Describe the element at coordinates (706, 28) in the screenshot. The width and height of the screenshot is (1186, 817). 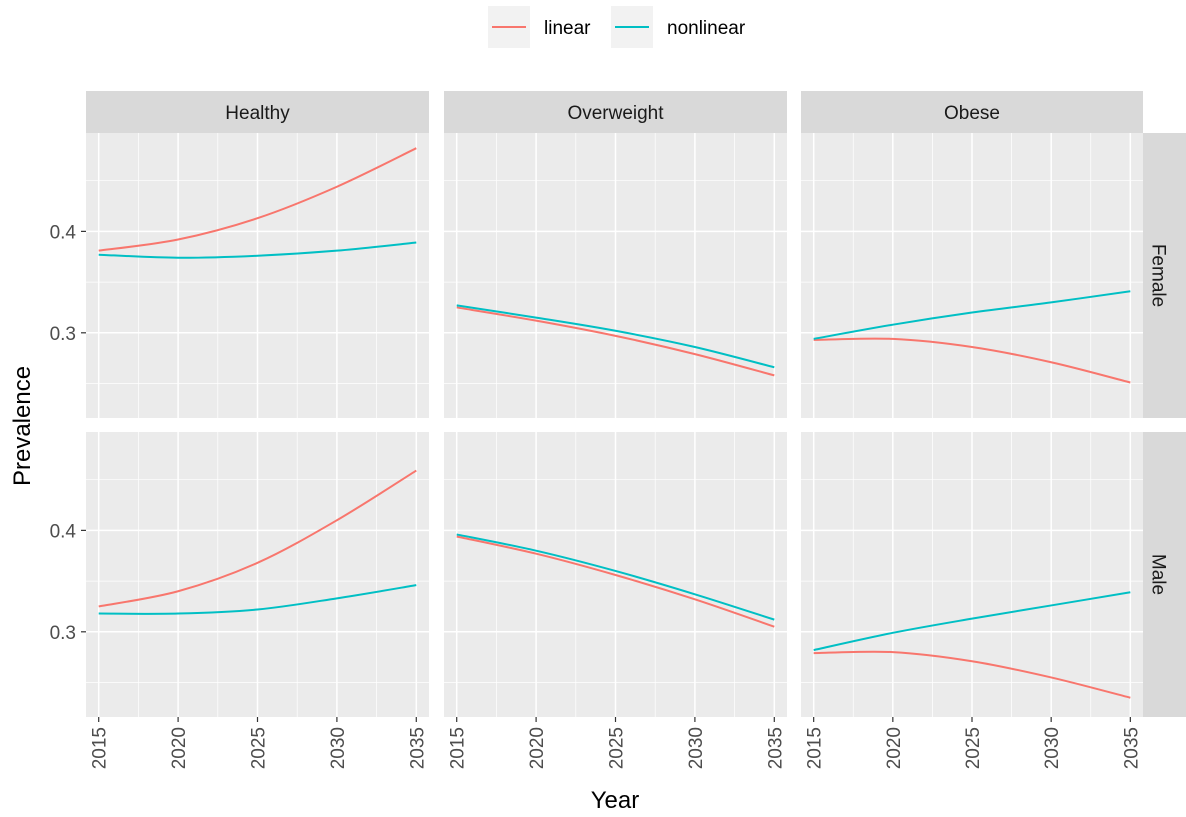
I see `legend-label: nonlinear` at that location.